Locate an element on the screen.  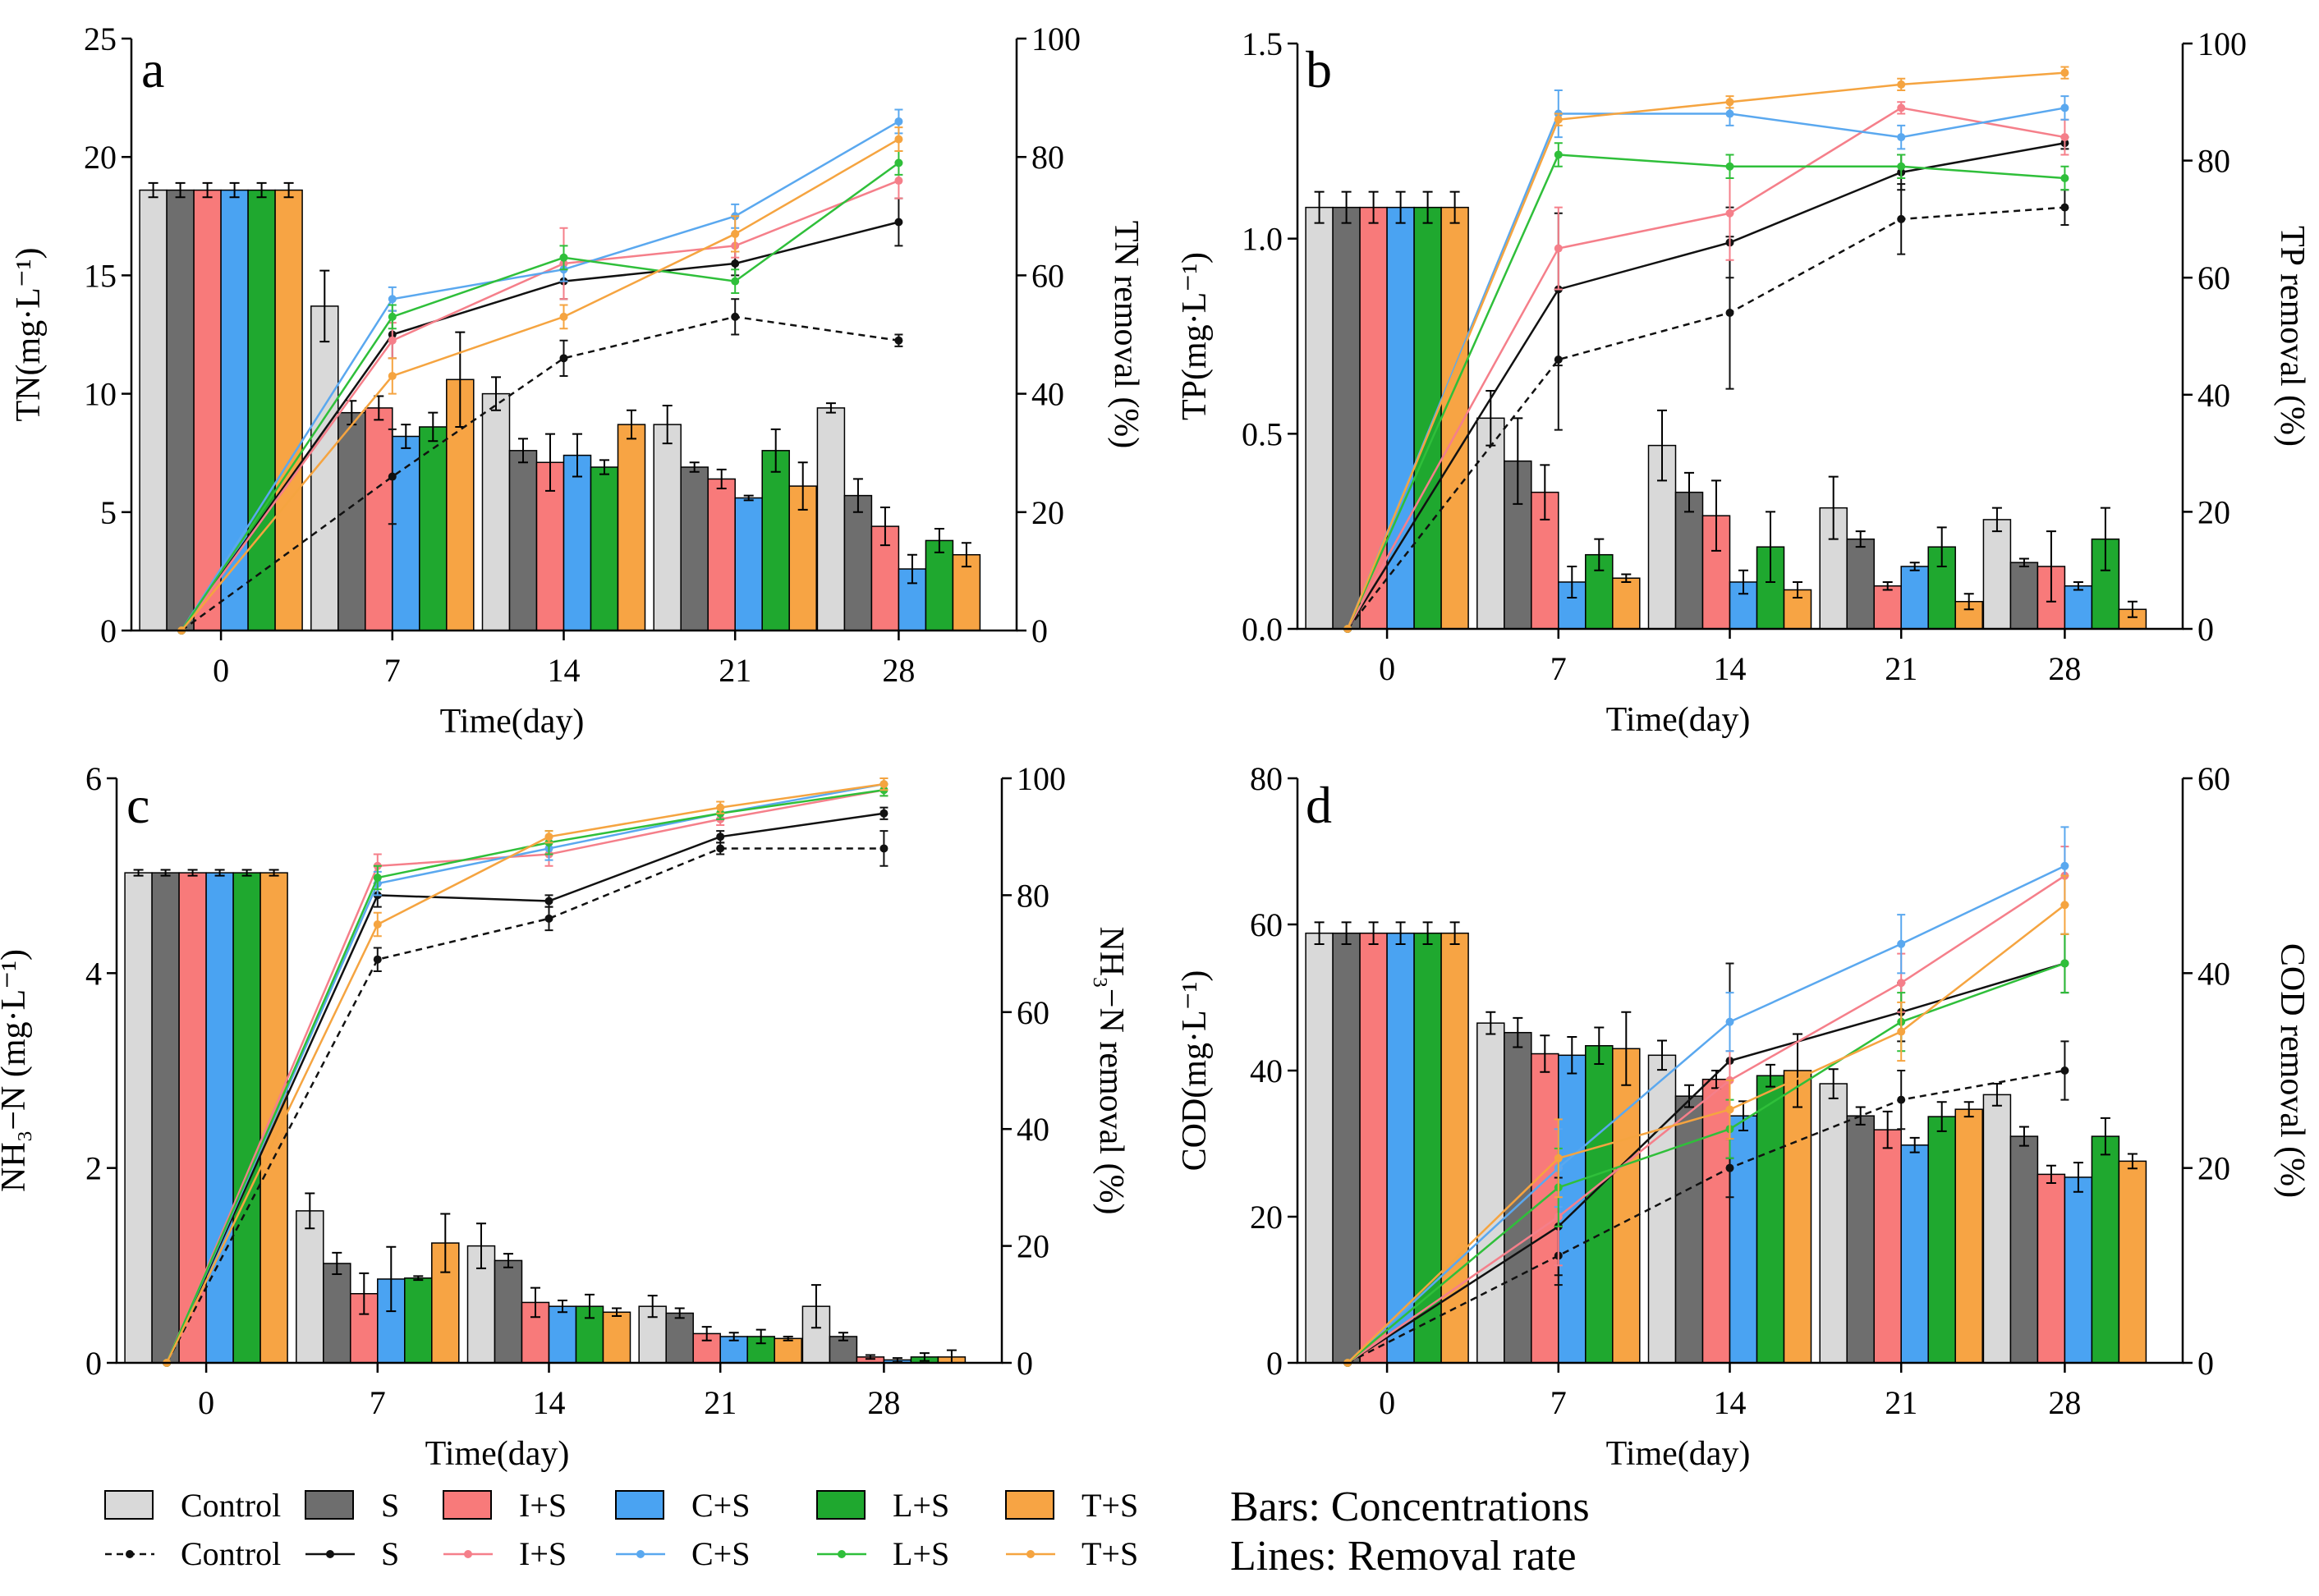
line-point-d-T+S-14 is located at coordinates (1730, 1109).